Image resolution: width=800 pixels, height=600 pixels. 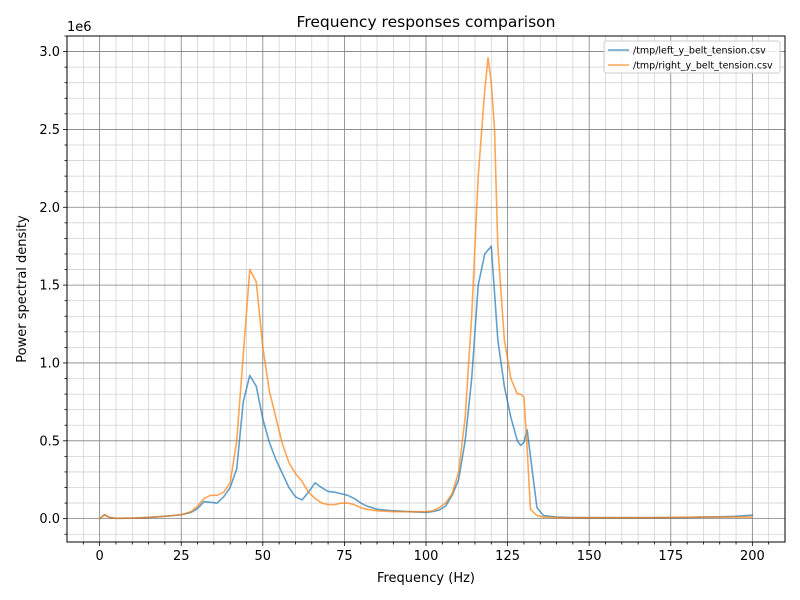 What do you see at coordinates (703, 66) in the screenshot?
I see `legend-label-1: /tmp/right_y_belt_tension.csv` at bounding box center [703, 66].